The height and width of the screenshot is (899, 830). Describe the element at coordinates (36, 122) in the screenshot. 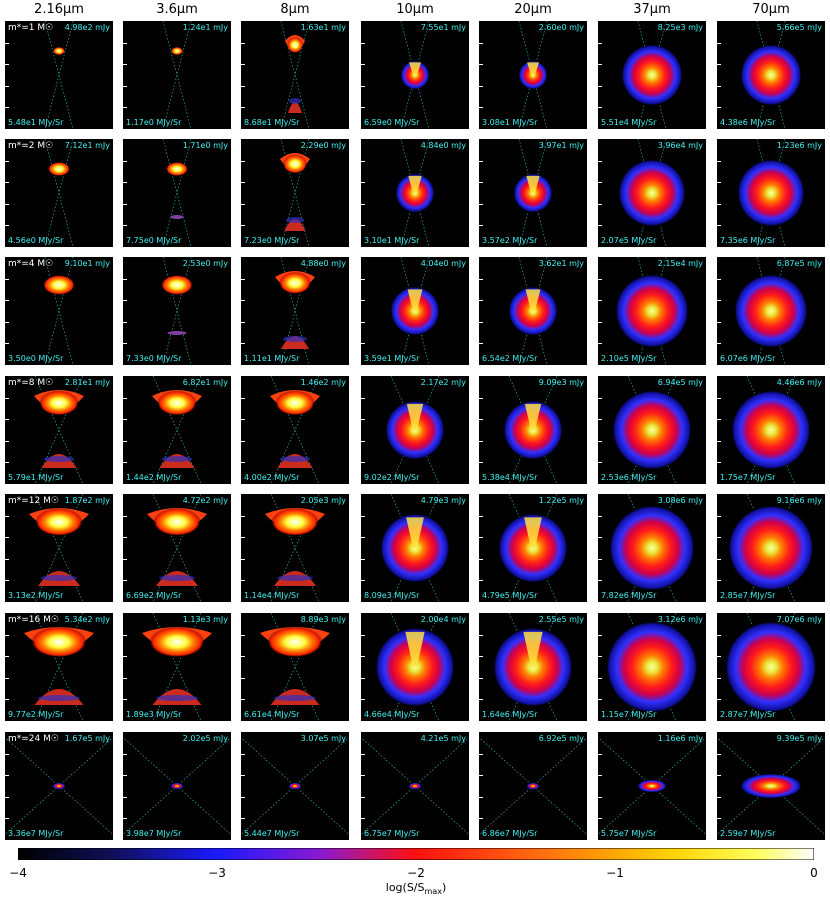

I see `surface-brightness-label: 5.48e1 MJy/Sr` at that location.